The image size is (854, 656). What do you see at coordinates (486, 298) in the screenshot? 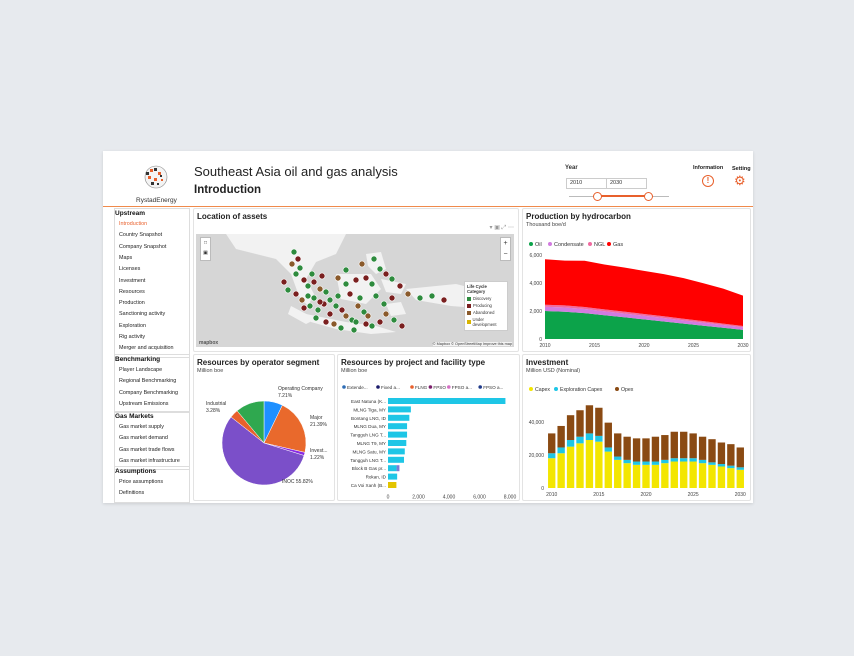
I see `map-legend-item: Discovery` at bounding box center [486, 298].